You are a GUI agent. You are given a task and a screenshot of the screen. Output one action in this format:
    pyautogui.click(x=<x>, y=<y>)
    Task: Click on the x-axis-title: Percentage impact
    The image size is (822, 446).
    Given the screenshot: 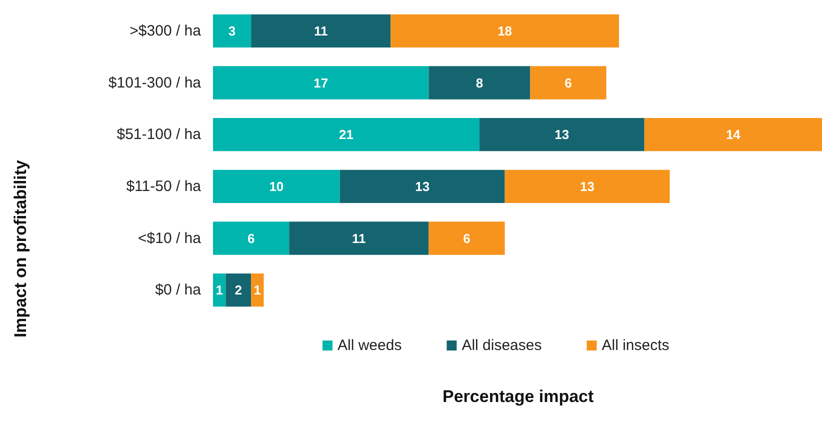 What is the action you would take?
    pyautogui.click(x=518, y=396)
    